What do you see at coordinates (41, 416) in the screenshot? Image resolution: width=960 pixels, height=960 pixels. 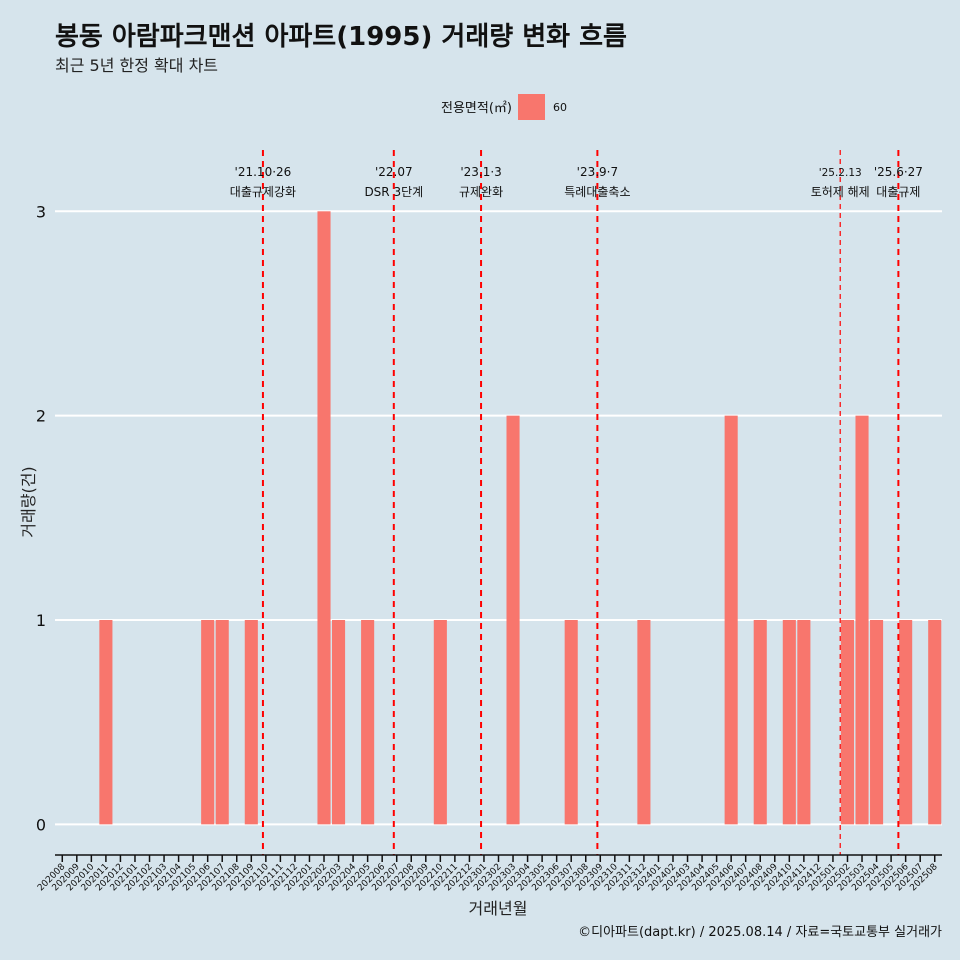 I see `y-tick-label: 2` at bounding box center [41, 416].